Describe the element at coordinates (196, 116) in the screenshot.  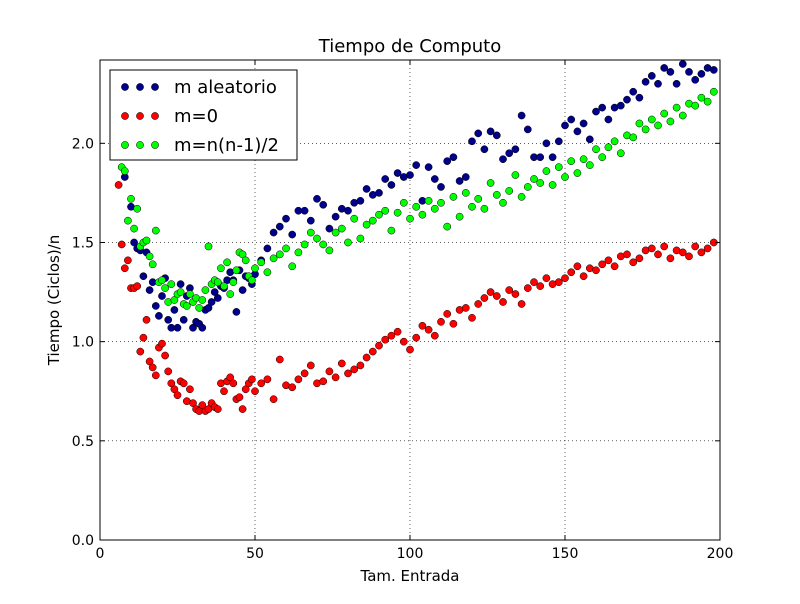
I see `legend-label: m=0` at that location.